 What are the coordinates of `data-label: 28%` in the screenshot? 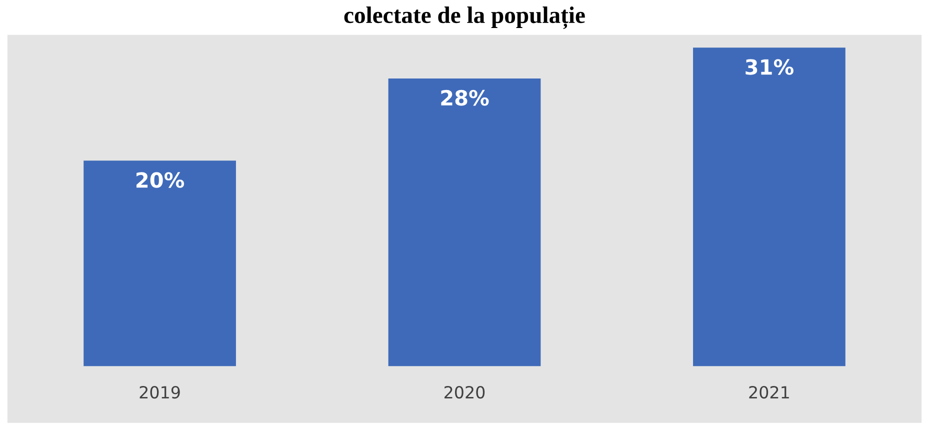 It's located at (465, 98).